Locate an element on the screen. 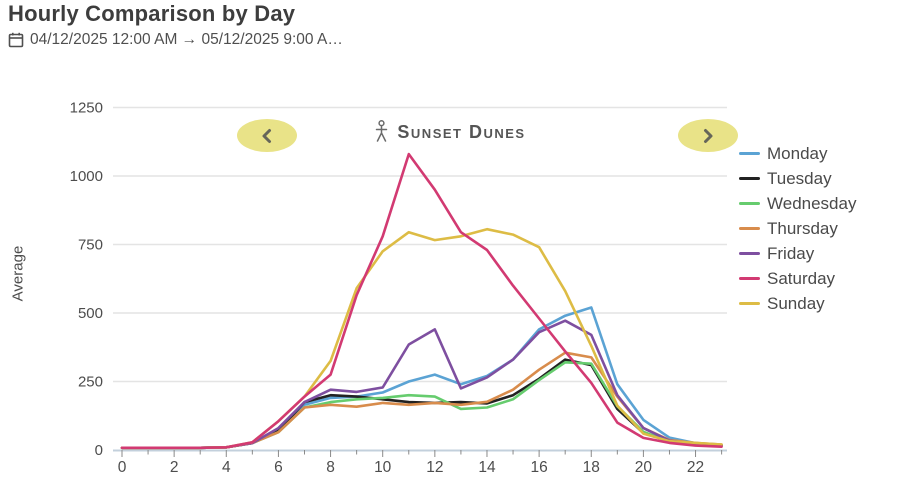 Image resolution: width=900 pixels, height=479 pixels. y-tick-label: 0 is located at coordinates (99, 450).